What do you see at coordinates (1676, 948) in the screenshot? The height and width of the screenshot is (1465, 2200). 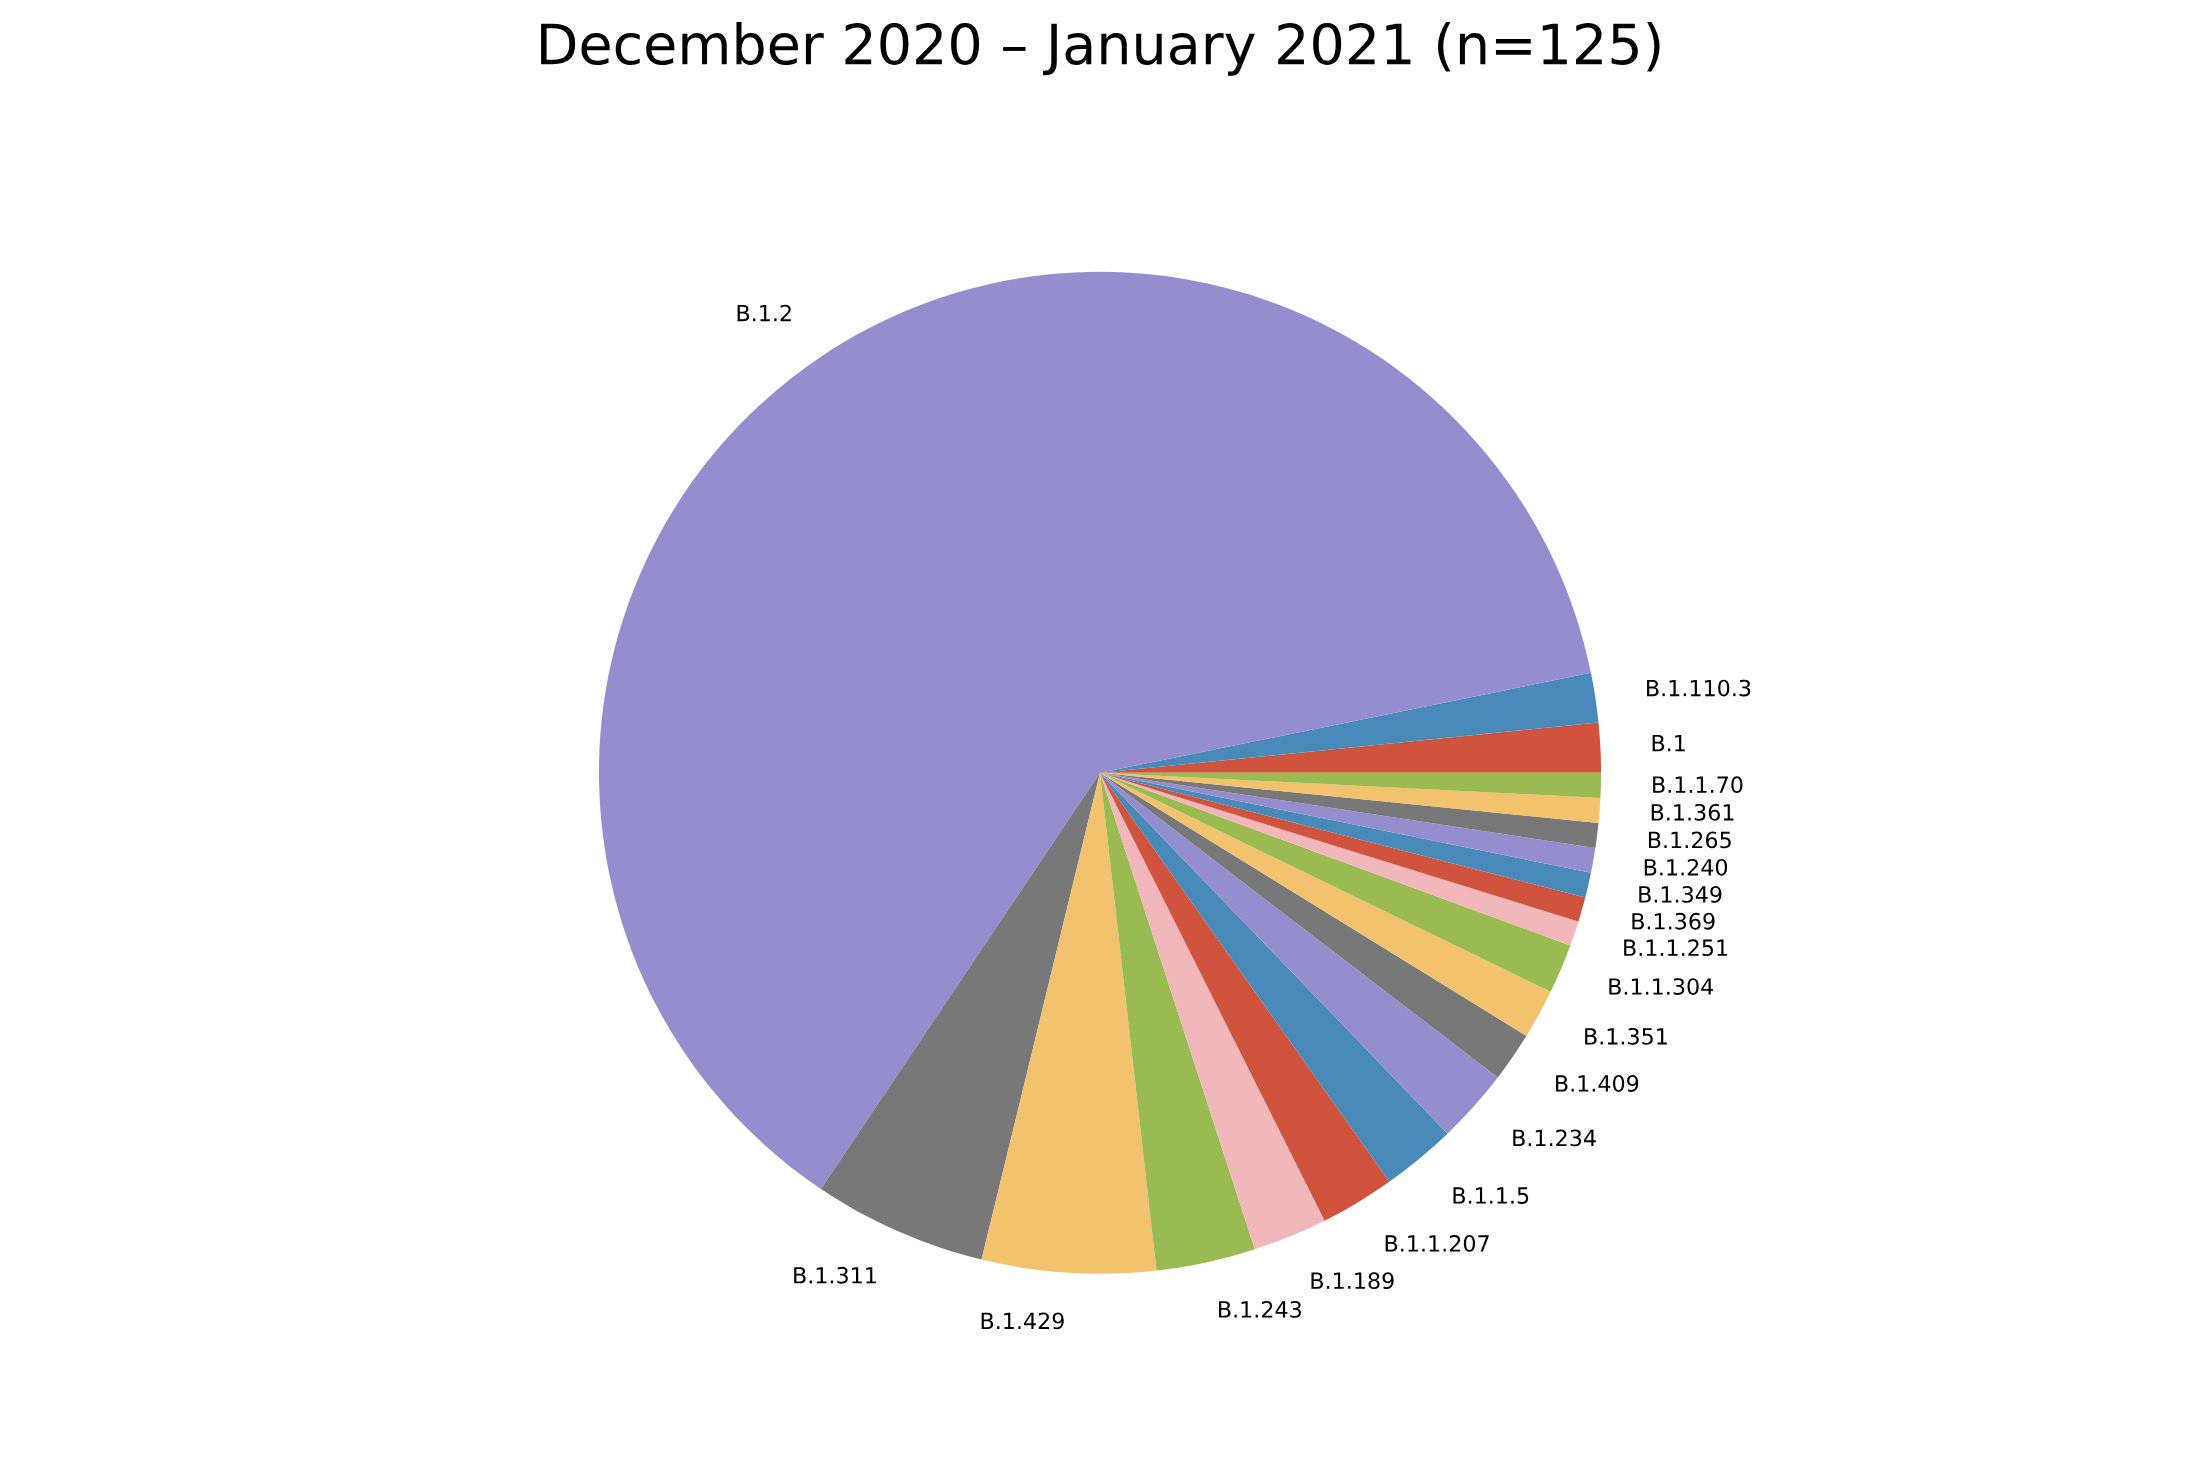 I see `slice-label: B.1.1.251` at bounding box center [1676, 948].